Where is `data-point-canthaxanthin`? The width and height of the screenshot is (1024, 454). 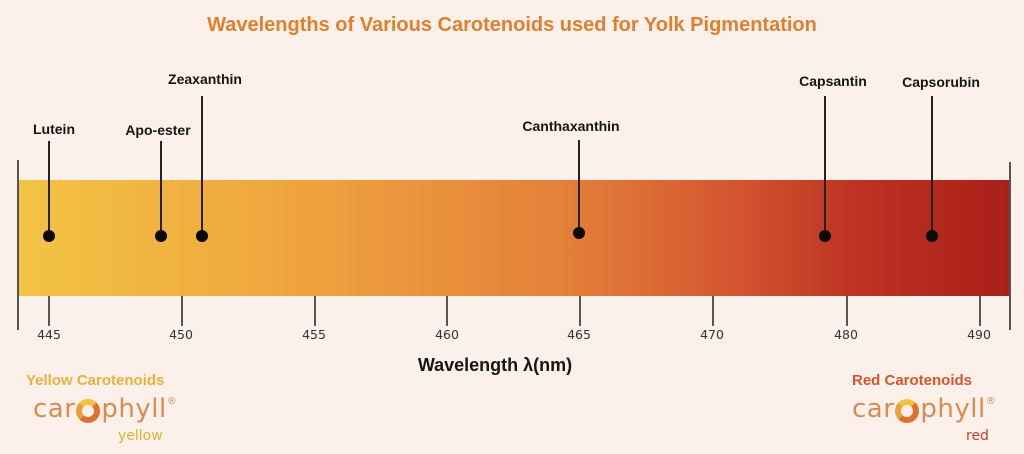
data-point-canthaxanthin is located at coordinates (579, 233).